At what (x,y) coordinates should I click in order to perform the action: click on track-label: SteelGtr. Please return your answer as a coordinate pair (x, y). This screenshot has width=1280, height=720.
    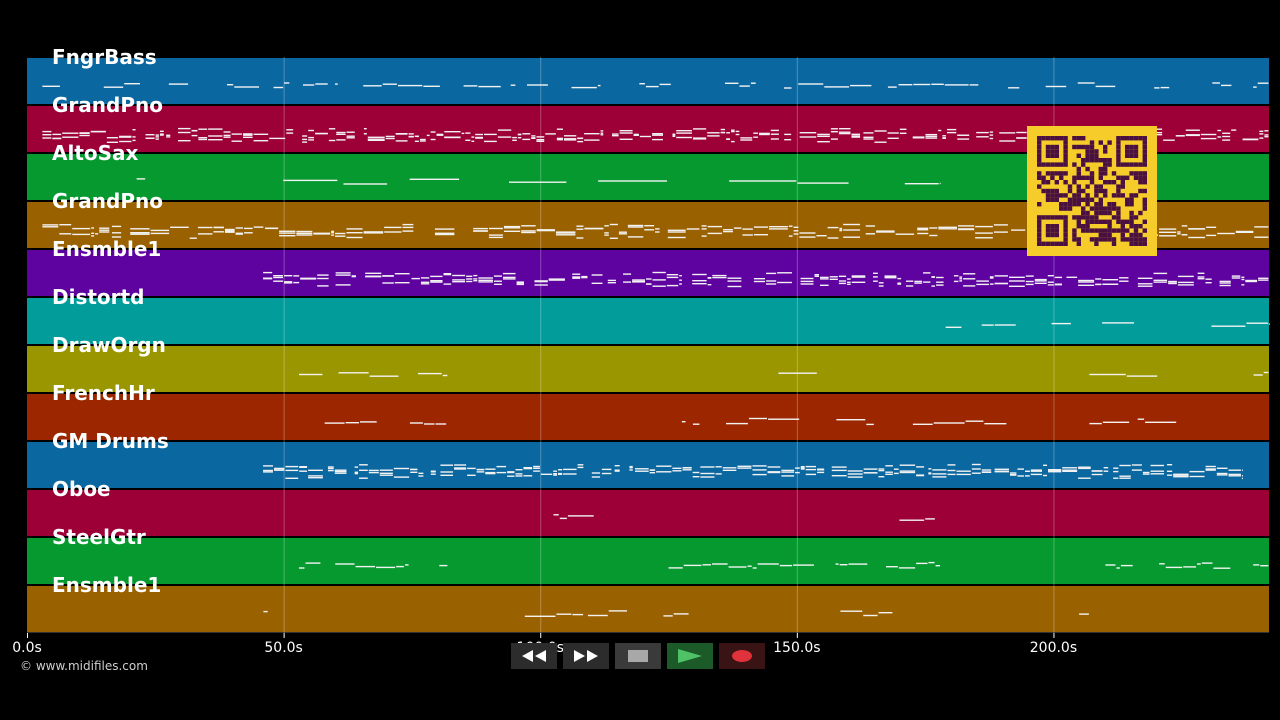
    Looking at the image, I should click on (99, 537).